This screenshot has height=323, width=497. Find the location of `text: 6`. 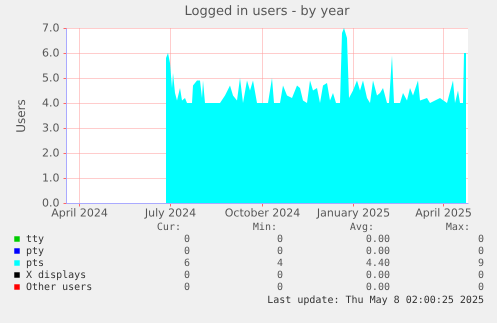

text: 6 is located at coordinates (187, 263).